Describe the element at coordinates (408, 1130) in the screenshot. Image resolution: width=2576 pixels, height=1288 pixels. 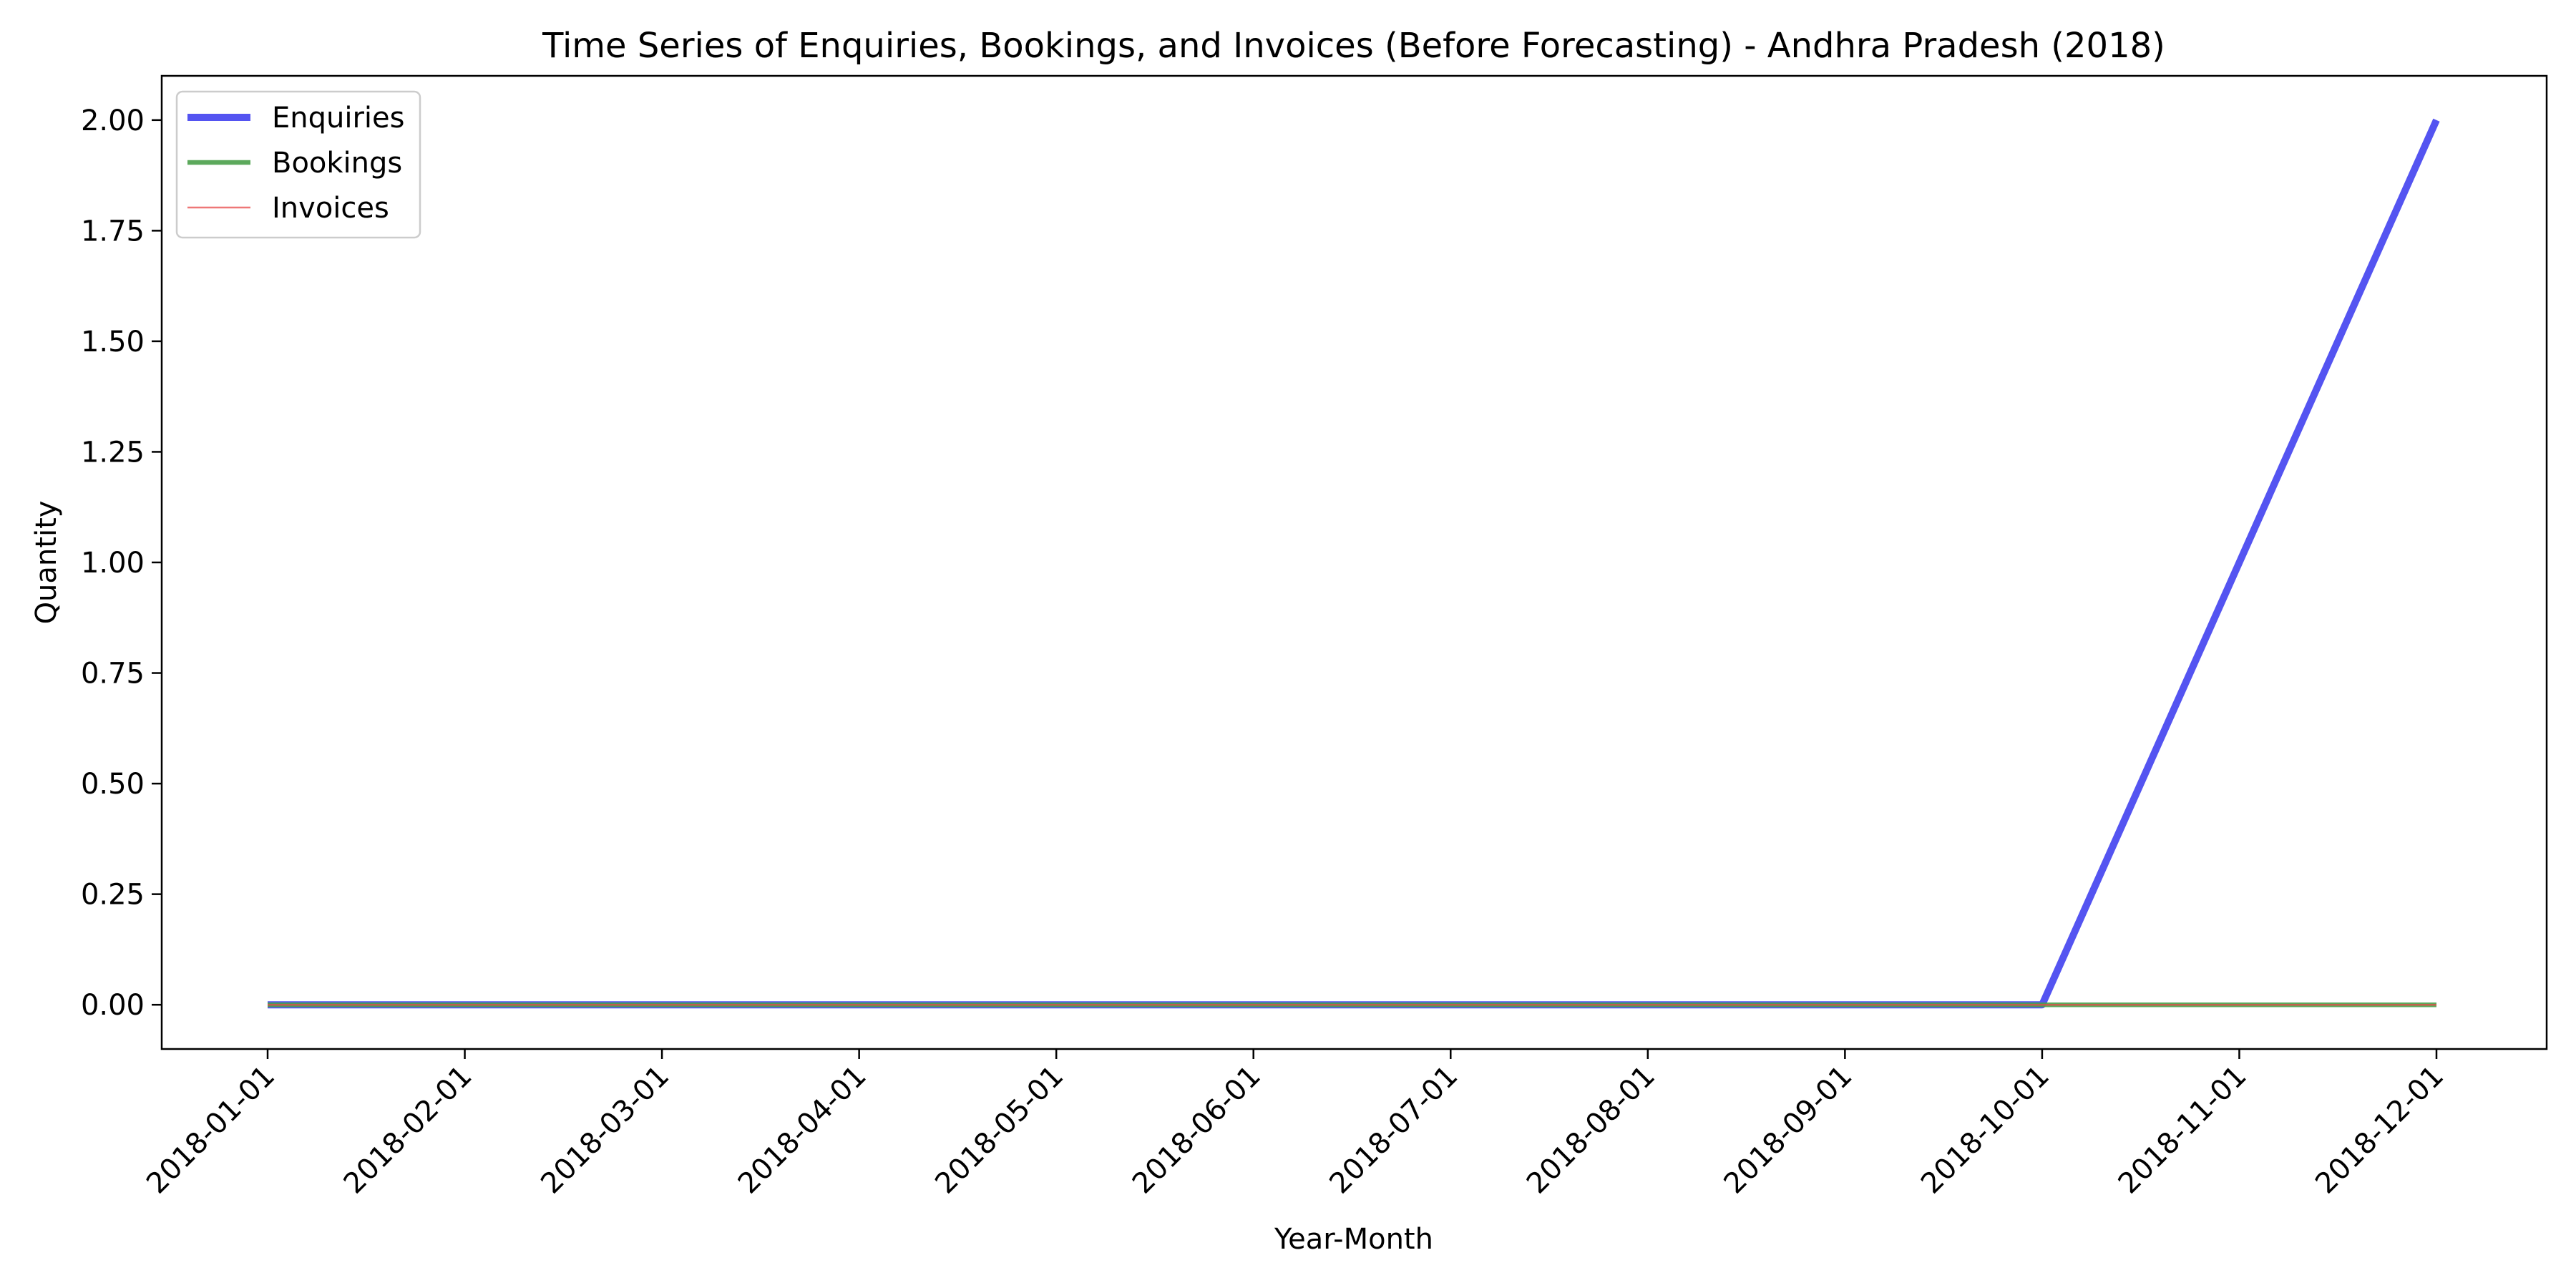
I see `x-tick-label: 2018-02-01` at that location.